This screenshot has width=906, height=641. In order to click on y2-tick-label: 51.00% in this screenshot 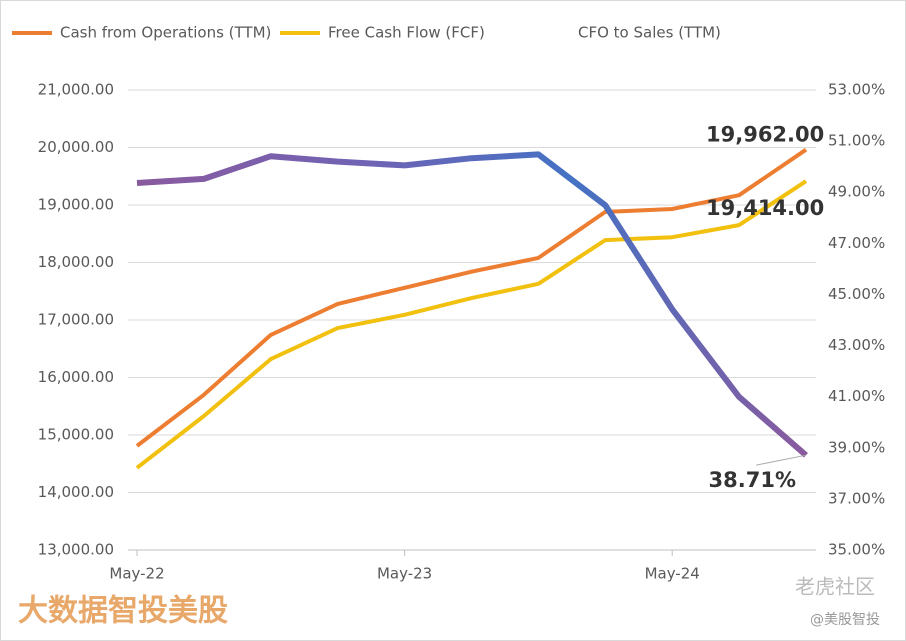, I will do `click(856, 141)`.